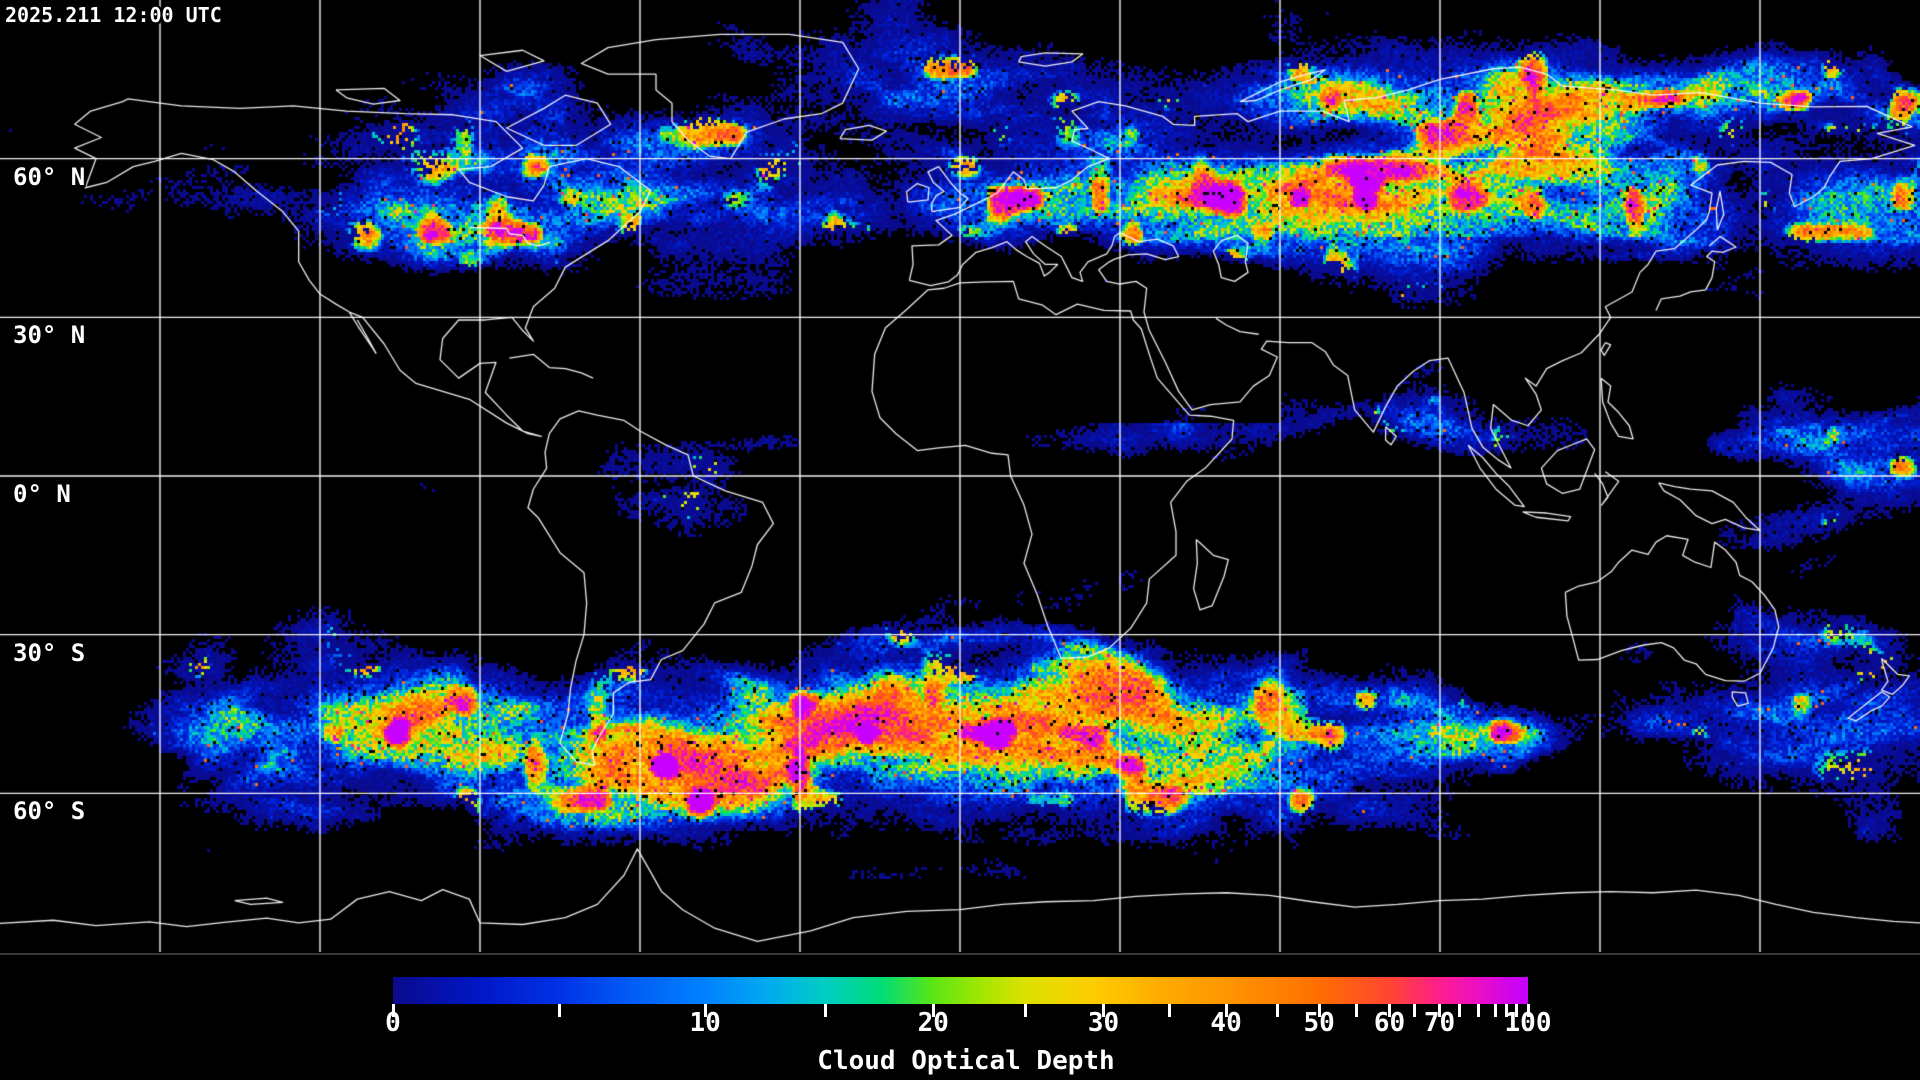 The height and width of the screenshot is (1080, 1920). What do you see at coordinates (1226, 1023) in the screenshot?
I see `colorbar-tick-label-40: 40` at bounding box center [1226, 1023].